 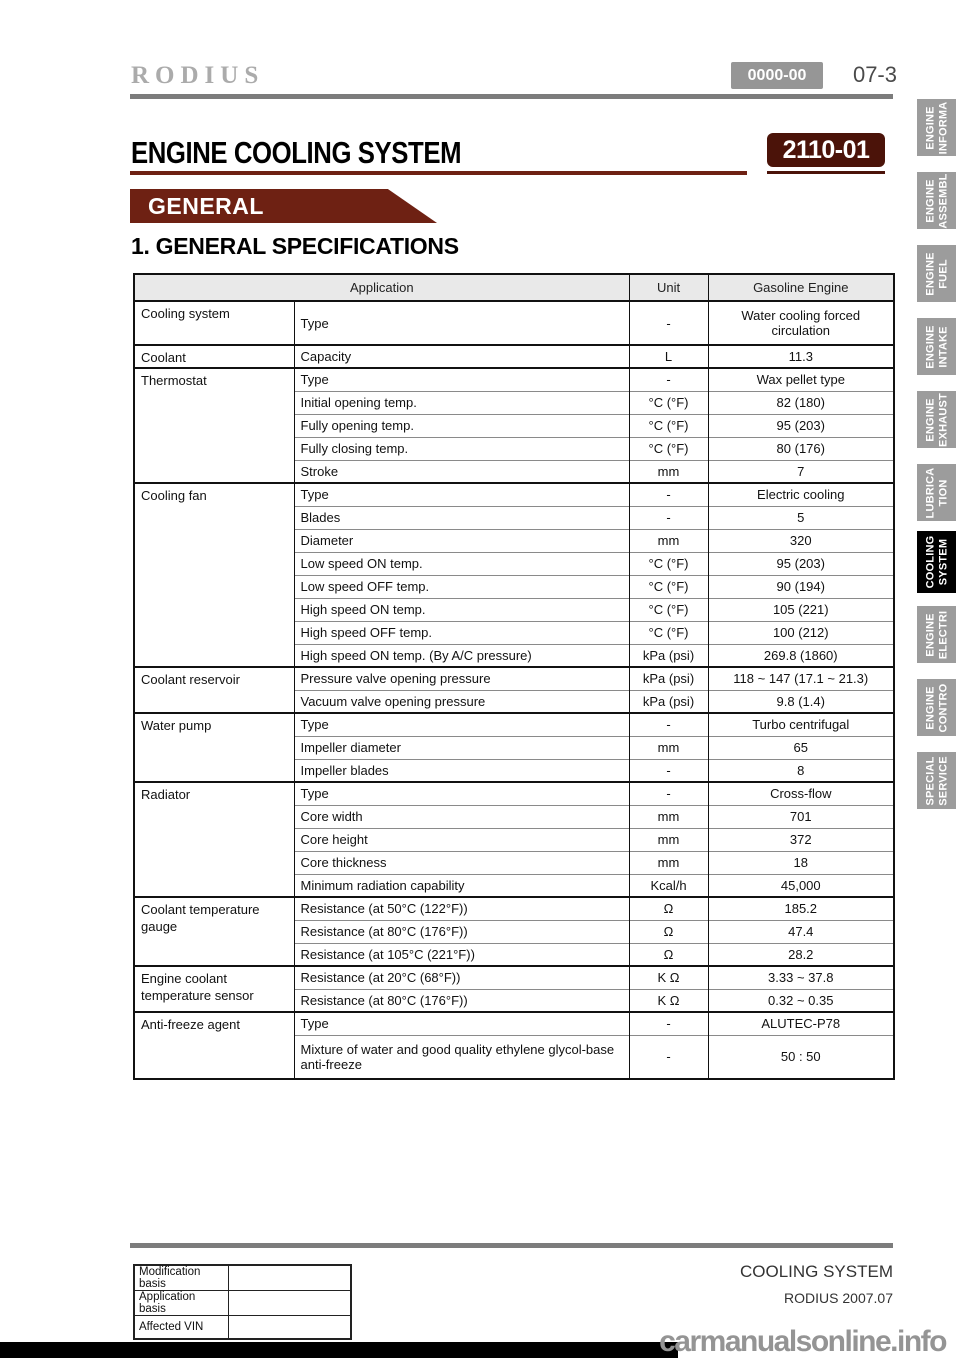 I want to click on sidebar-tab-label: ENGINE ASSEMBL, so click(x=936, y=200).